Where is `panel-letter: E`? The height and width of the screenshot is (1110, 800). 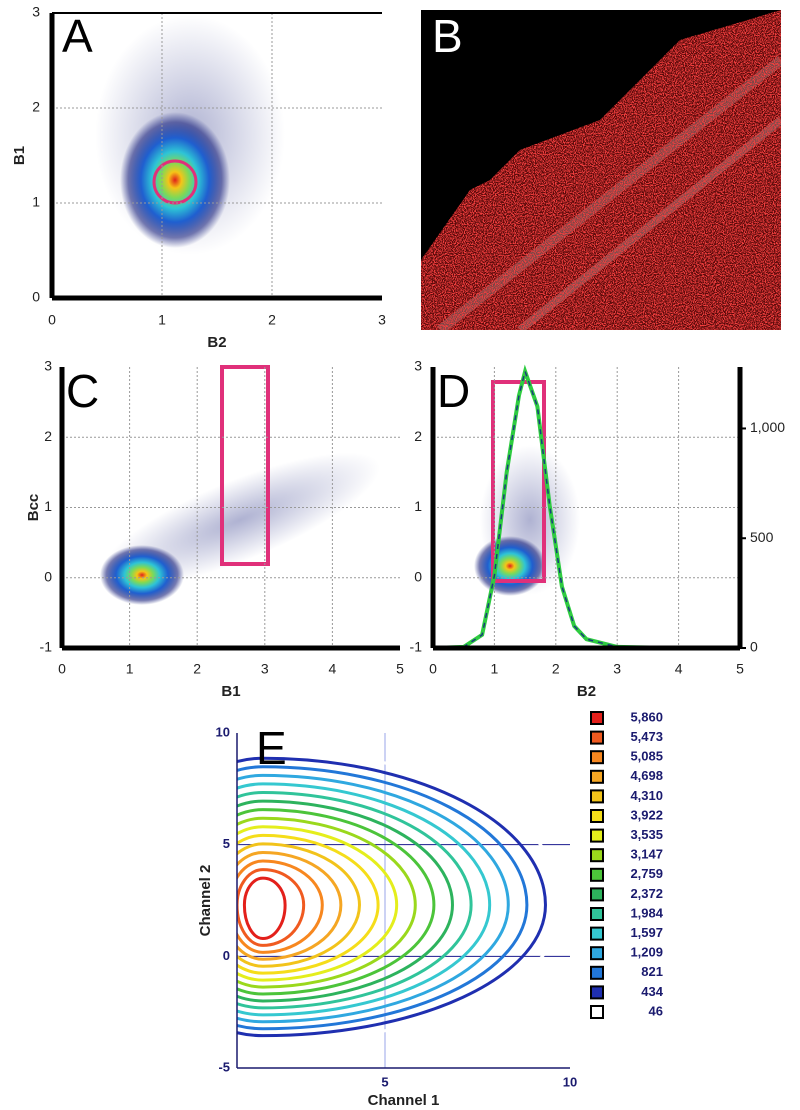 panel-letter: E is located at coordinates (271, 748).